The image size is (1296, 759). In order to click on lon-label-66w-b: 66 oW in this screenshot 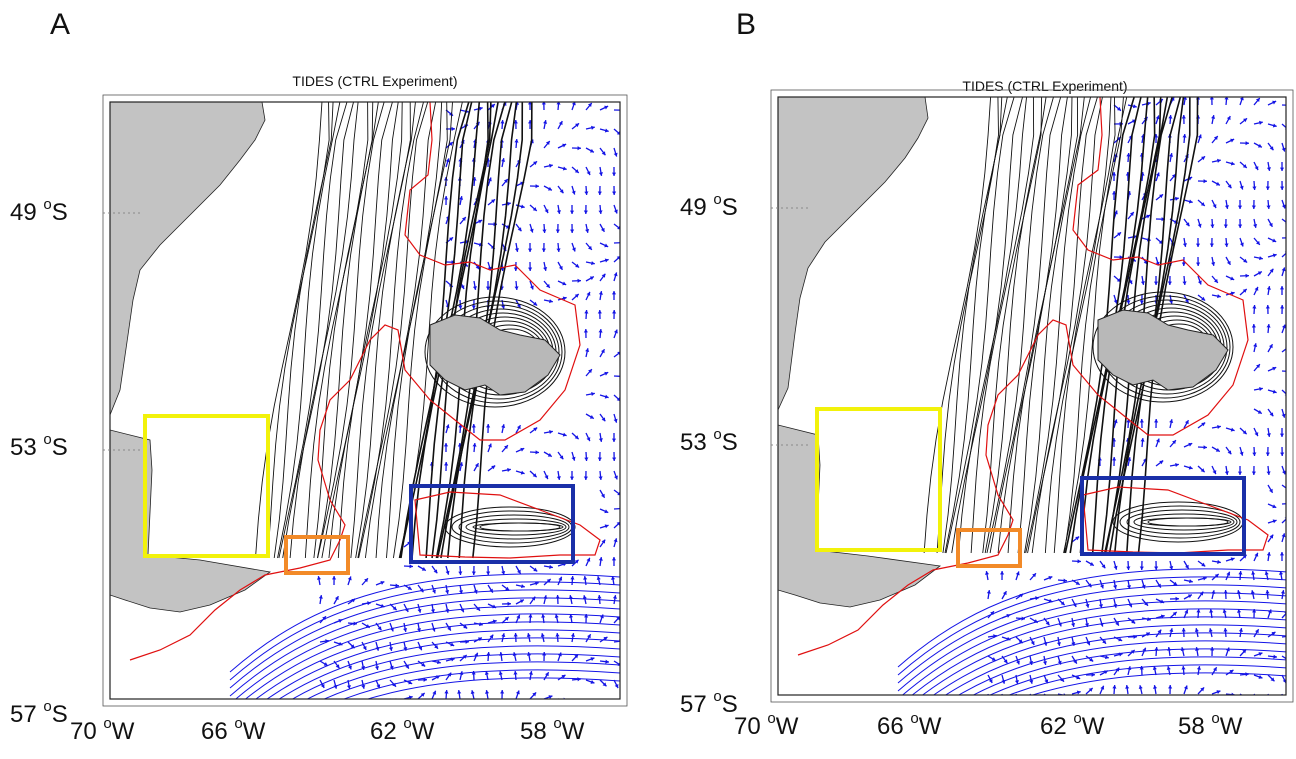, I will do `click(909, 725)`.